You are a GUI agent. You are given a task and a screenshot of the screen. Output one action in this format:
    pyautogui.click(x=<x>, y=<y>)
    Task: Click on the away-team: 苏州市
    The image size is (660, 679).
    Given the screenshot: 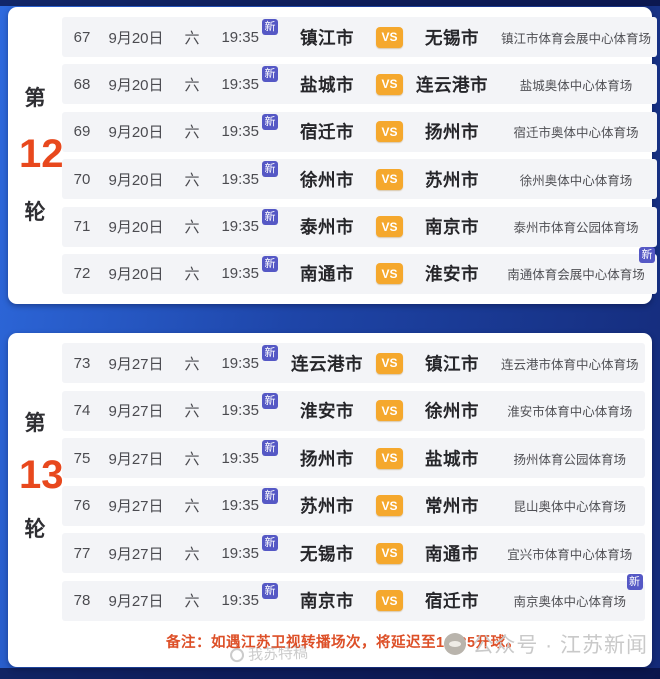 What is the action you would take?
    pyautogui.click(x=452, y=179)
    